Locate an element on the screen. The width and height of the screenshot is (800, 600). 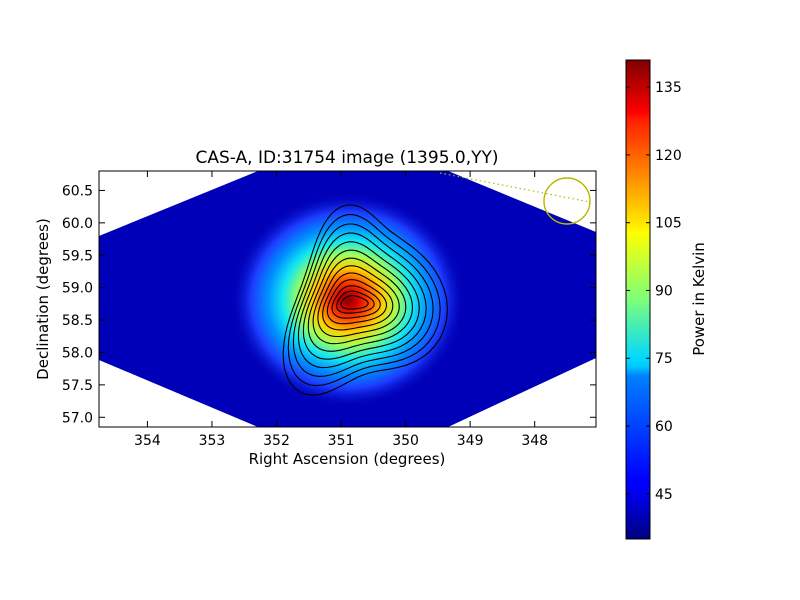
colorbar-tick-label: 90 is located at coordinates (664, 291).